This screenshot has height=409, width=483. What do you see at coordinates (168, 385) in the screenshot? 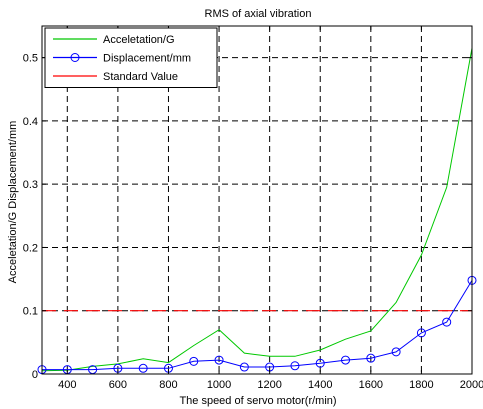
I see `x-tick-label: 800` at bounding box center [168, 385].